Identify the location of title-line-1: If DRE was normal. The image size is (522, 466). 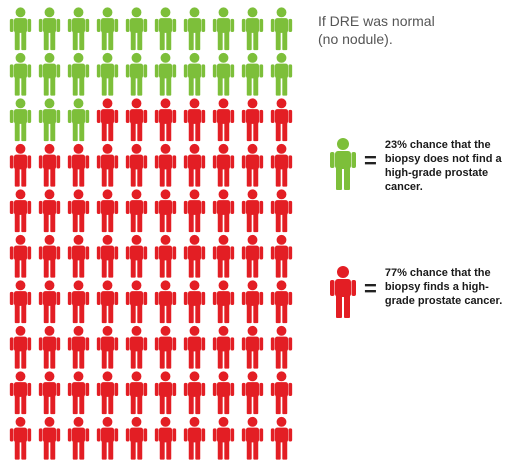
(376, 21).